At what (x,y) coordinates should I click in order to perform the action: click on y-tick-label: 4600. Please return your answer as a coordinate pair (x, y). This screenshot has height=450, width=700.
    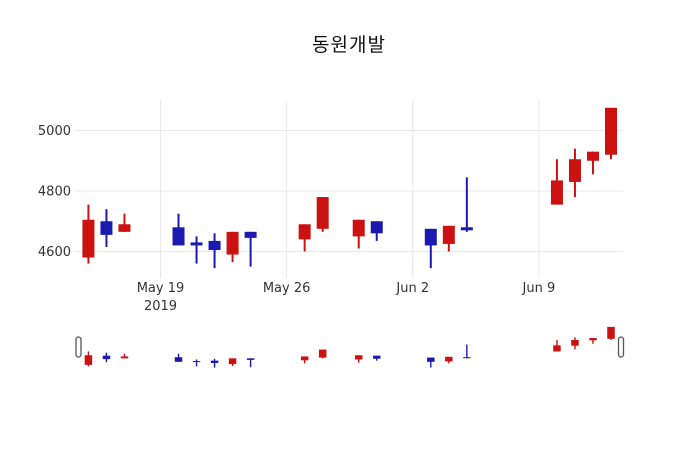
    Looking at the image, I should click on (54, 252).